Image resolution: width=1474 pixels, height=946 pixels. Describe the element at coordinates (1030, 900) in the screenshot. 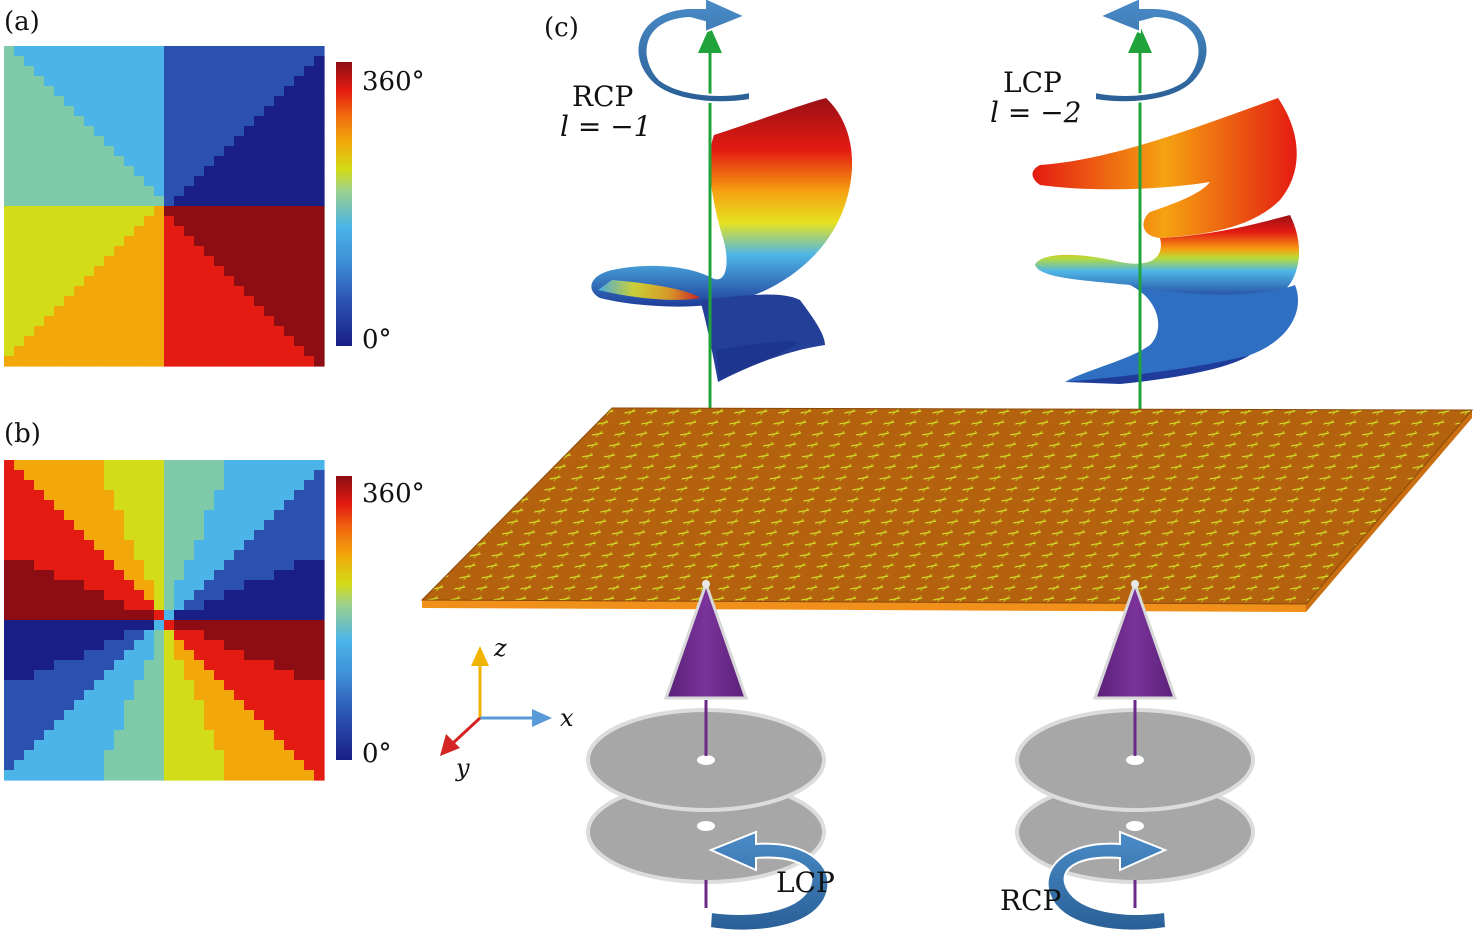

I see `right-input-polarization: RCP` at that location.